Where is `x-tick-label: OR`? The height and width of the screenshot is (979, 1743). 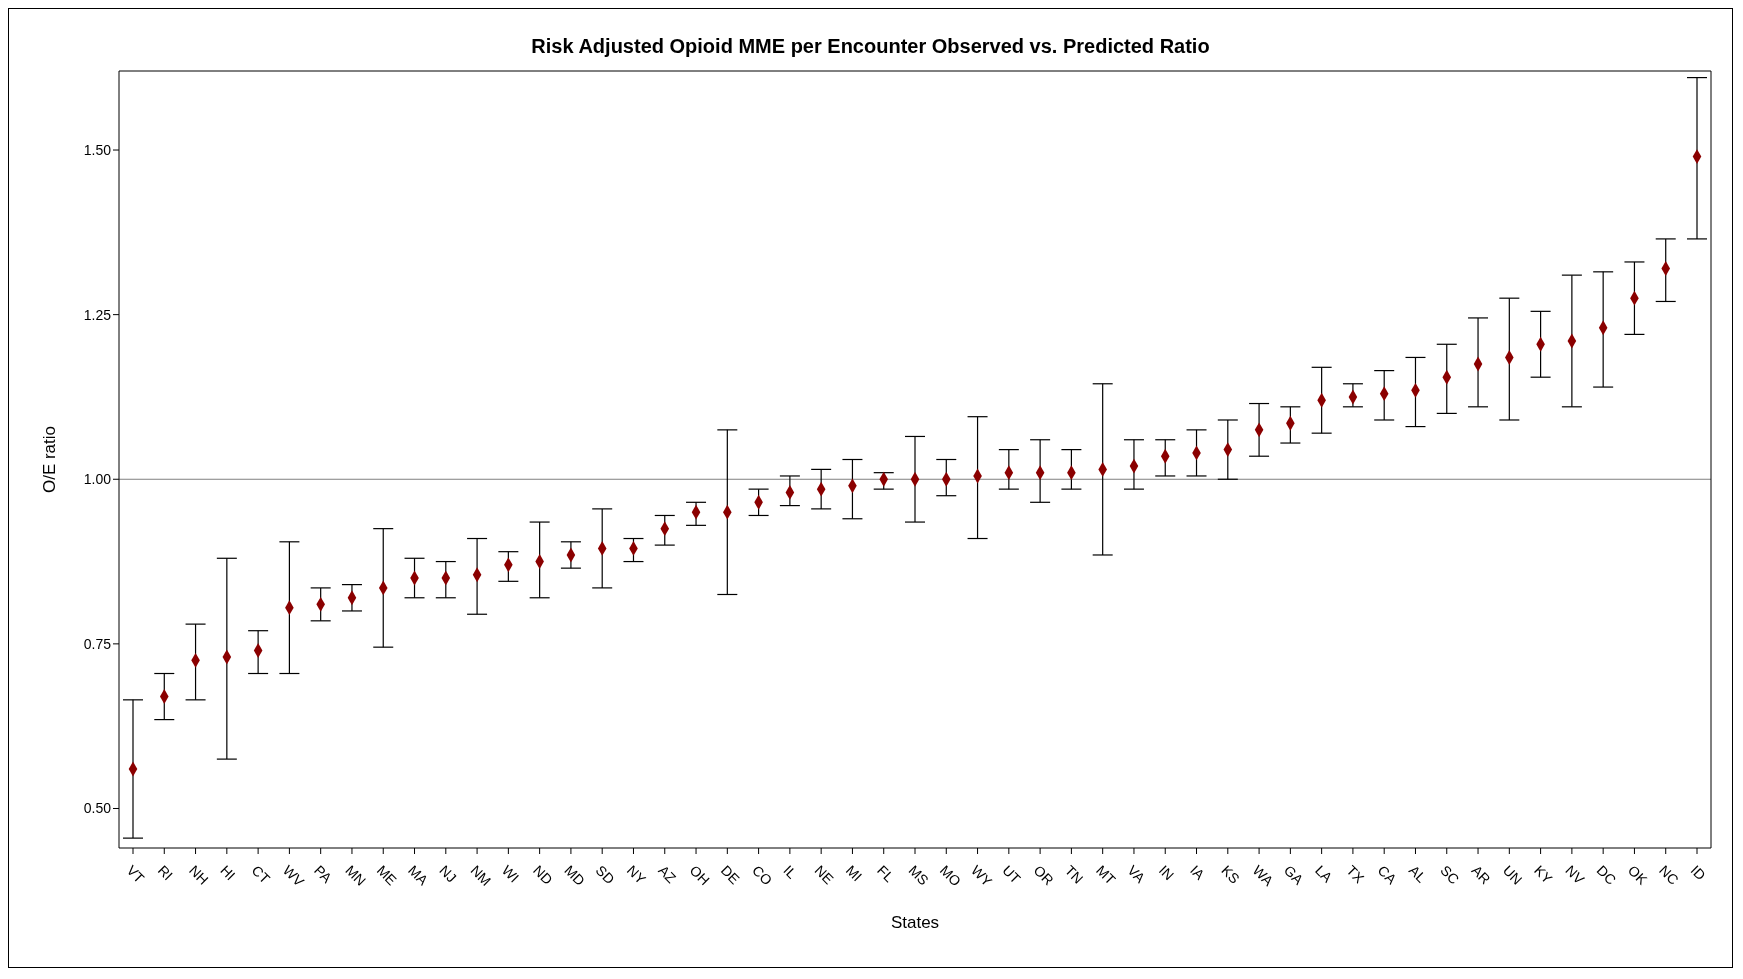
x-tick-label: OR is located at coordinates (1043, 875).